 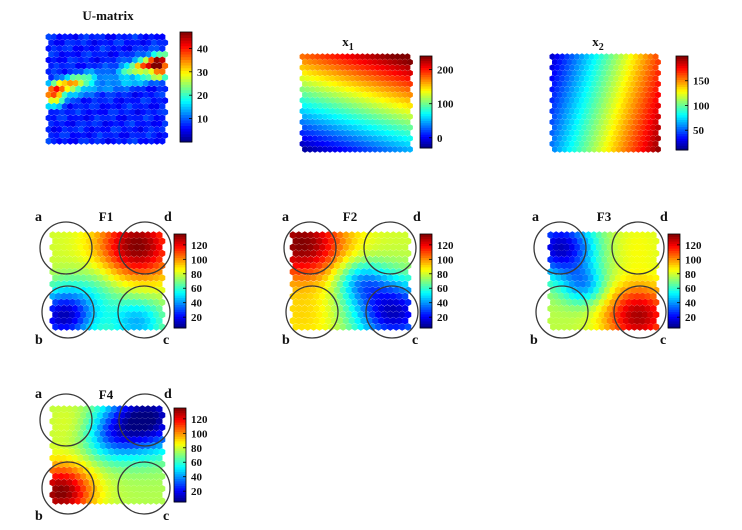 I want to click on corner-label-b: b, so click(x=39, y=516).